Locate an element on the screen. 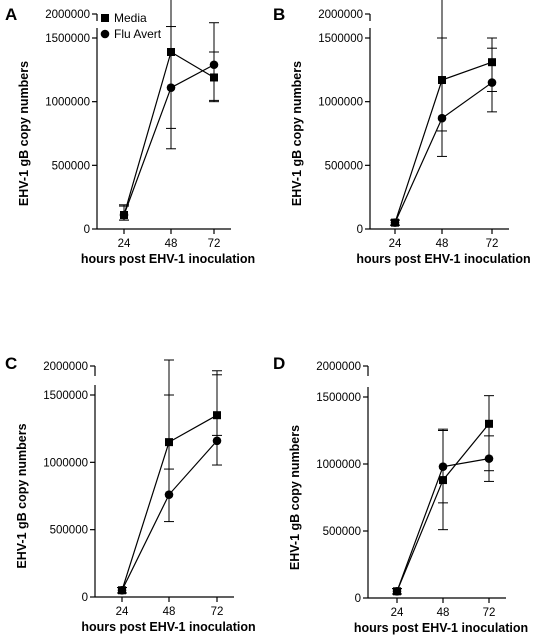 Image resolution: width=536 pixels, height=637 pixels. legend: Media Flu Avert is located at coordinates (131, 26).